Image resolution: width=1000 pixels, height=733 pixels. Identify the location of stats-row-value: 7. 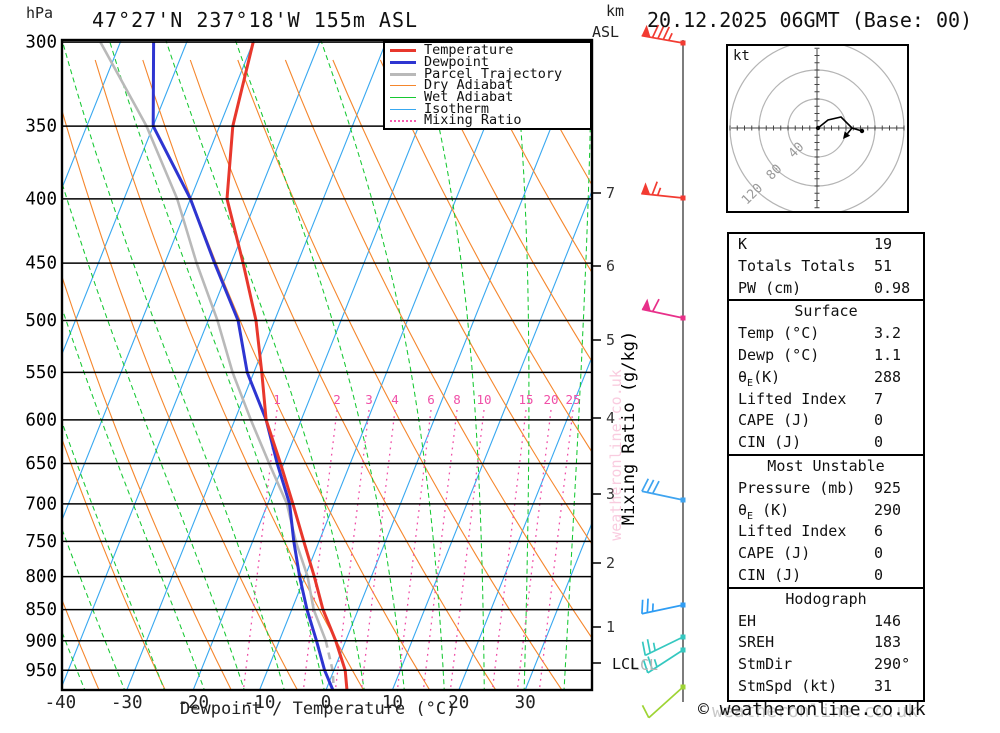
(879, 398).